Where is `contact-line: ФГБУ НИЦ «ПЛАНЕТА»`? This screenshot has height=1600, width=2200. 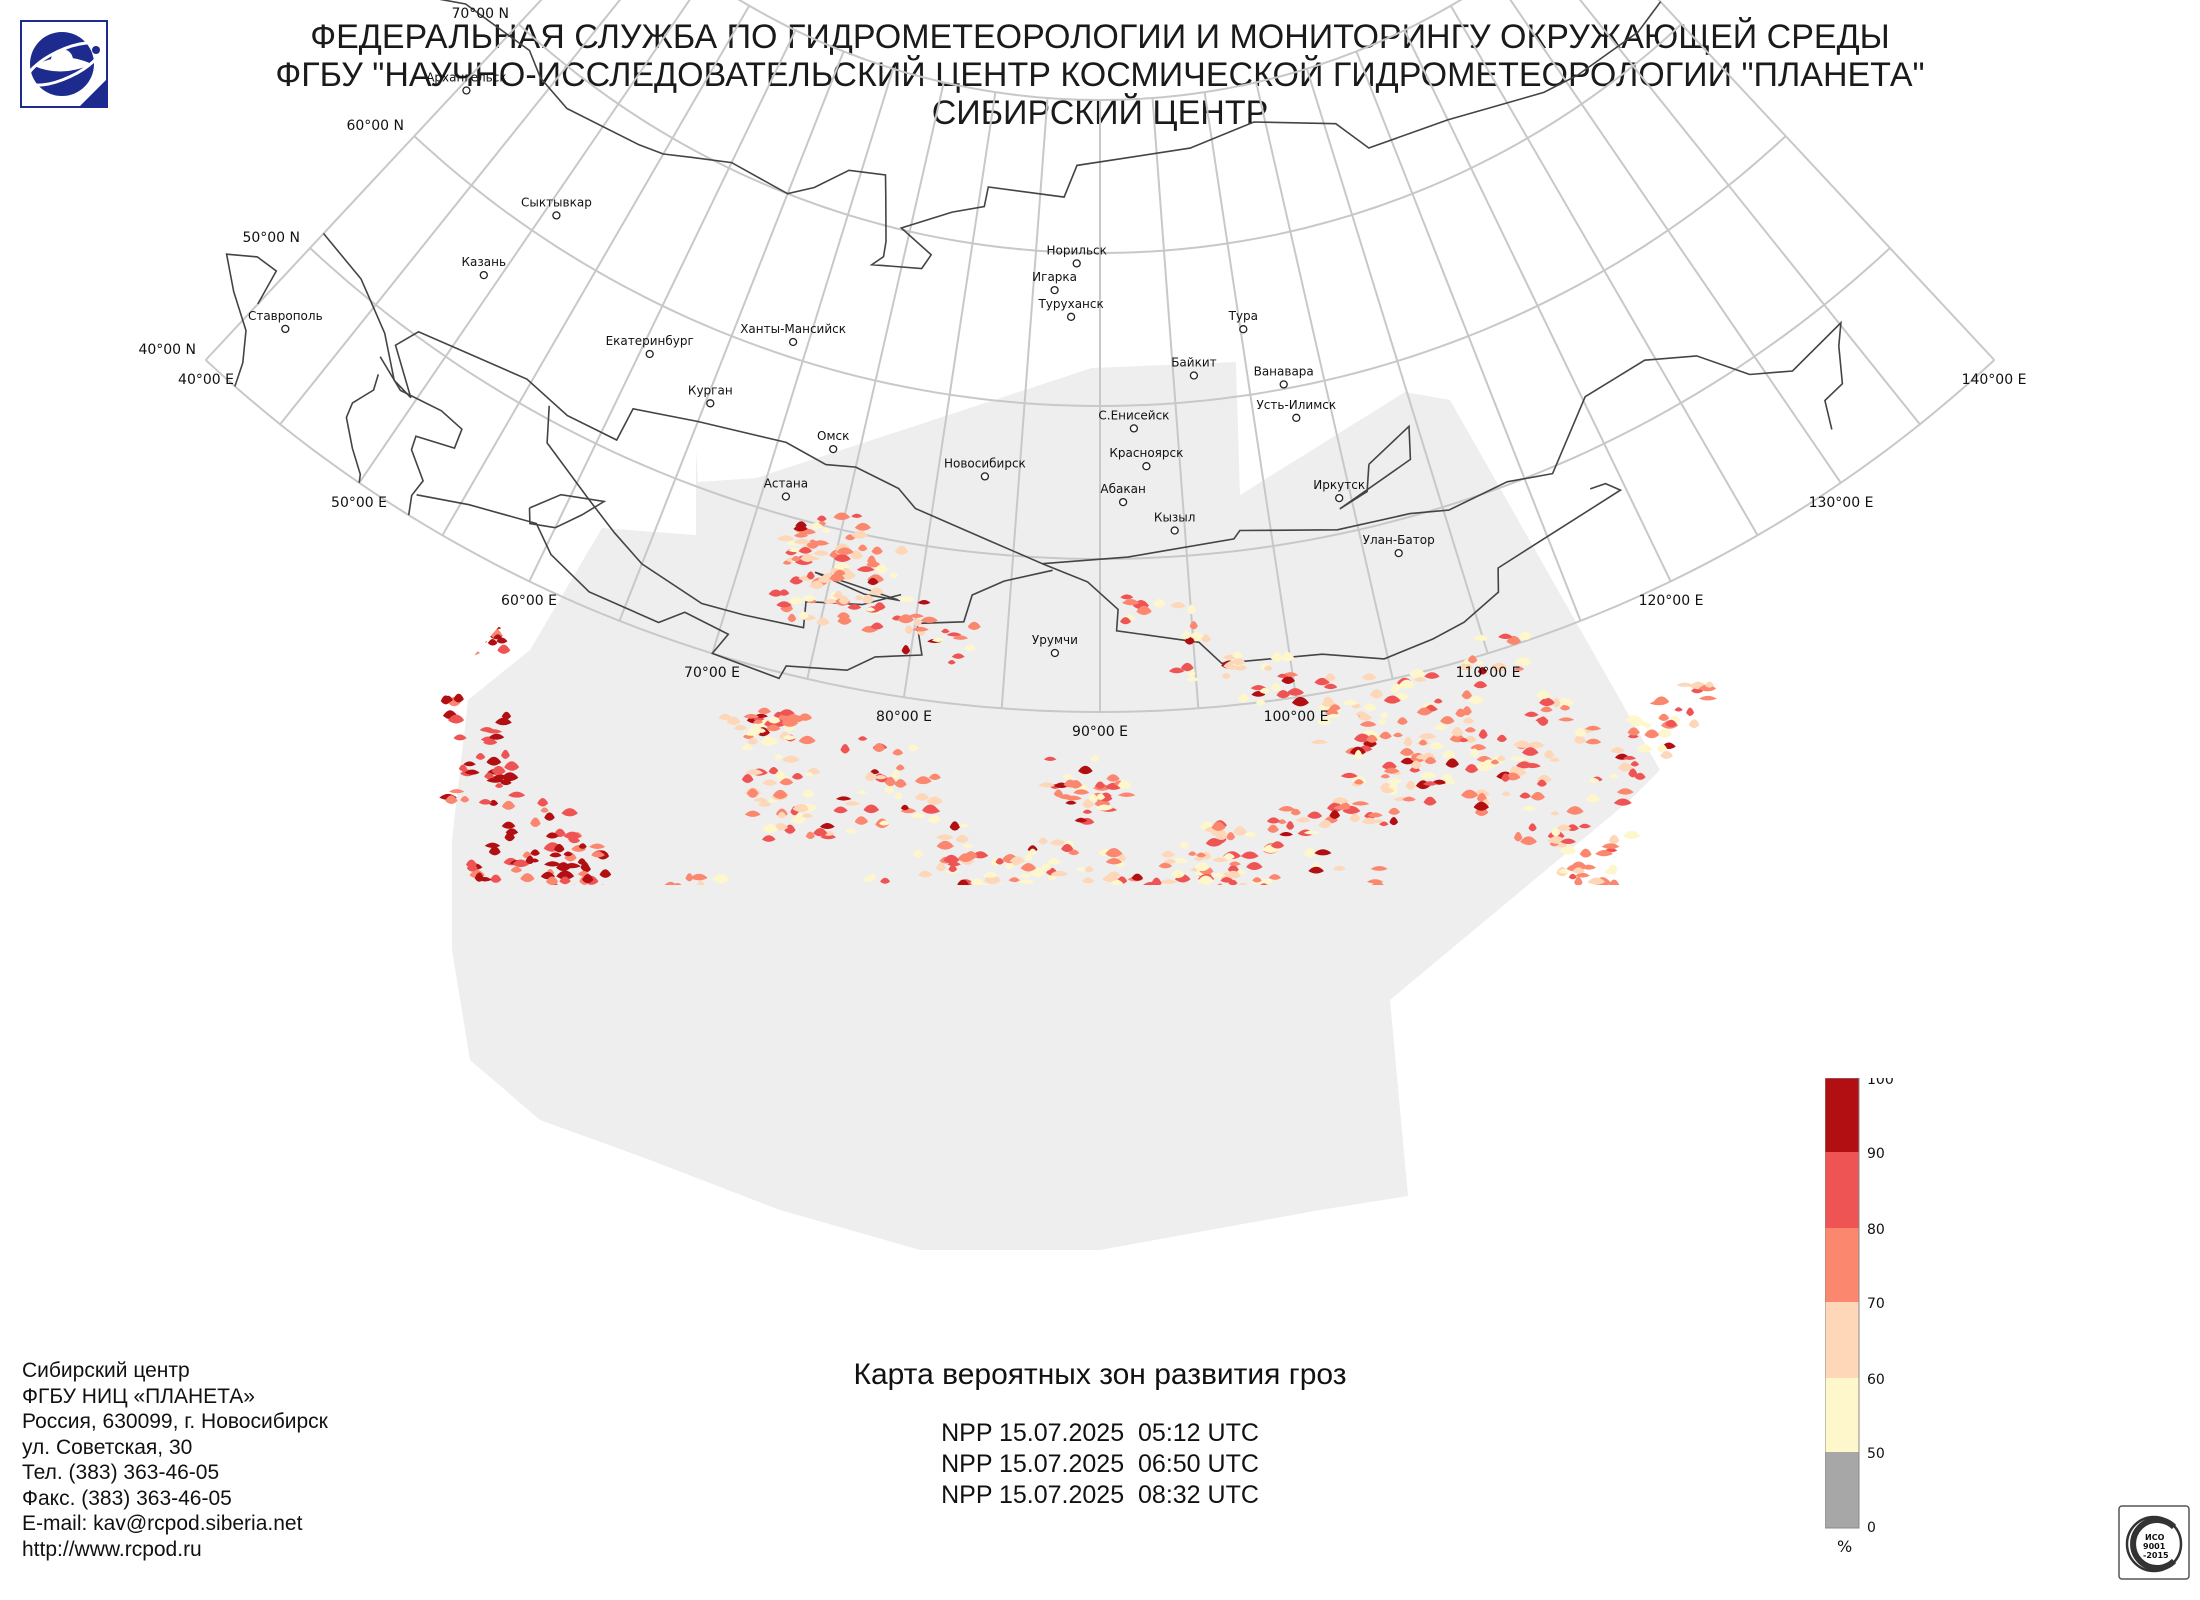 contact-line: ФГБУ НИЦ «ПЛАНЕТА» is located at coordinates (138, 1396).